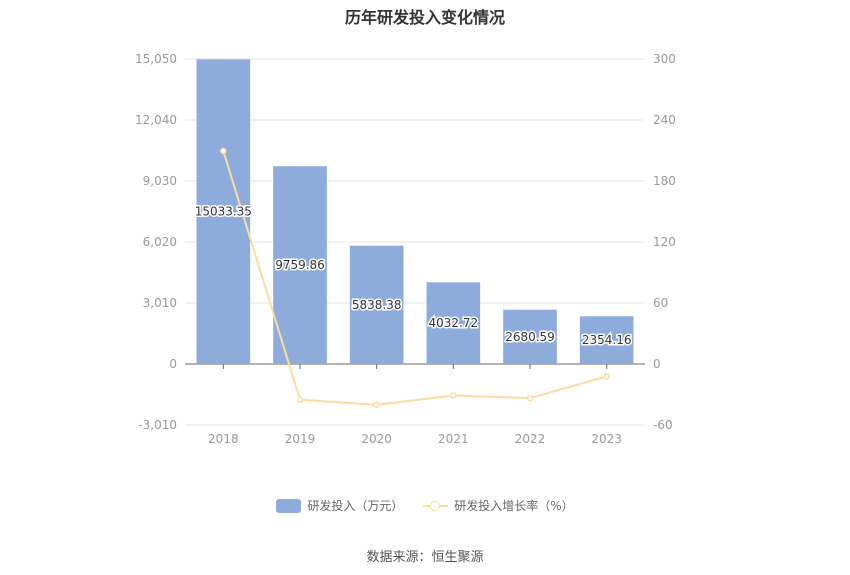  What do you see at coordinates (425, 557) in the screenshot?
I see `source-note: 数据来源：恒生聚源` at bounding box center [425, 557].